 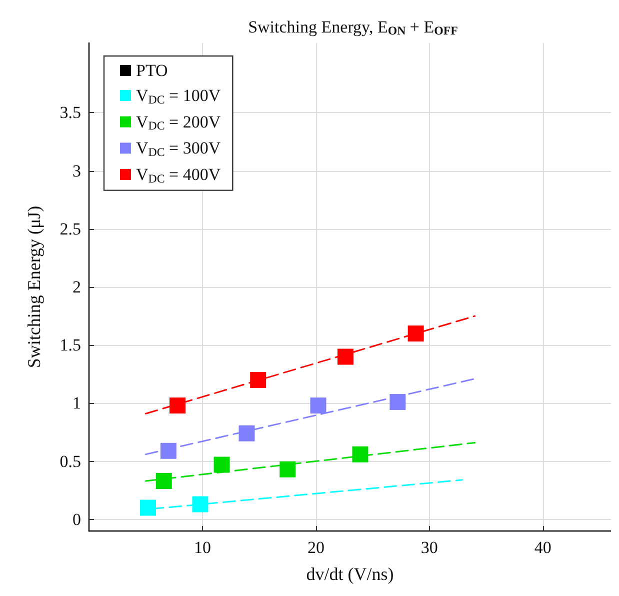 What do you see at coordinates (543, 547) in the screenshot?
I see `x-tick-label: 40` at bounding box center [543, 547].